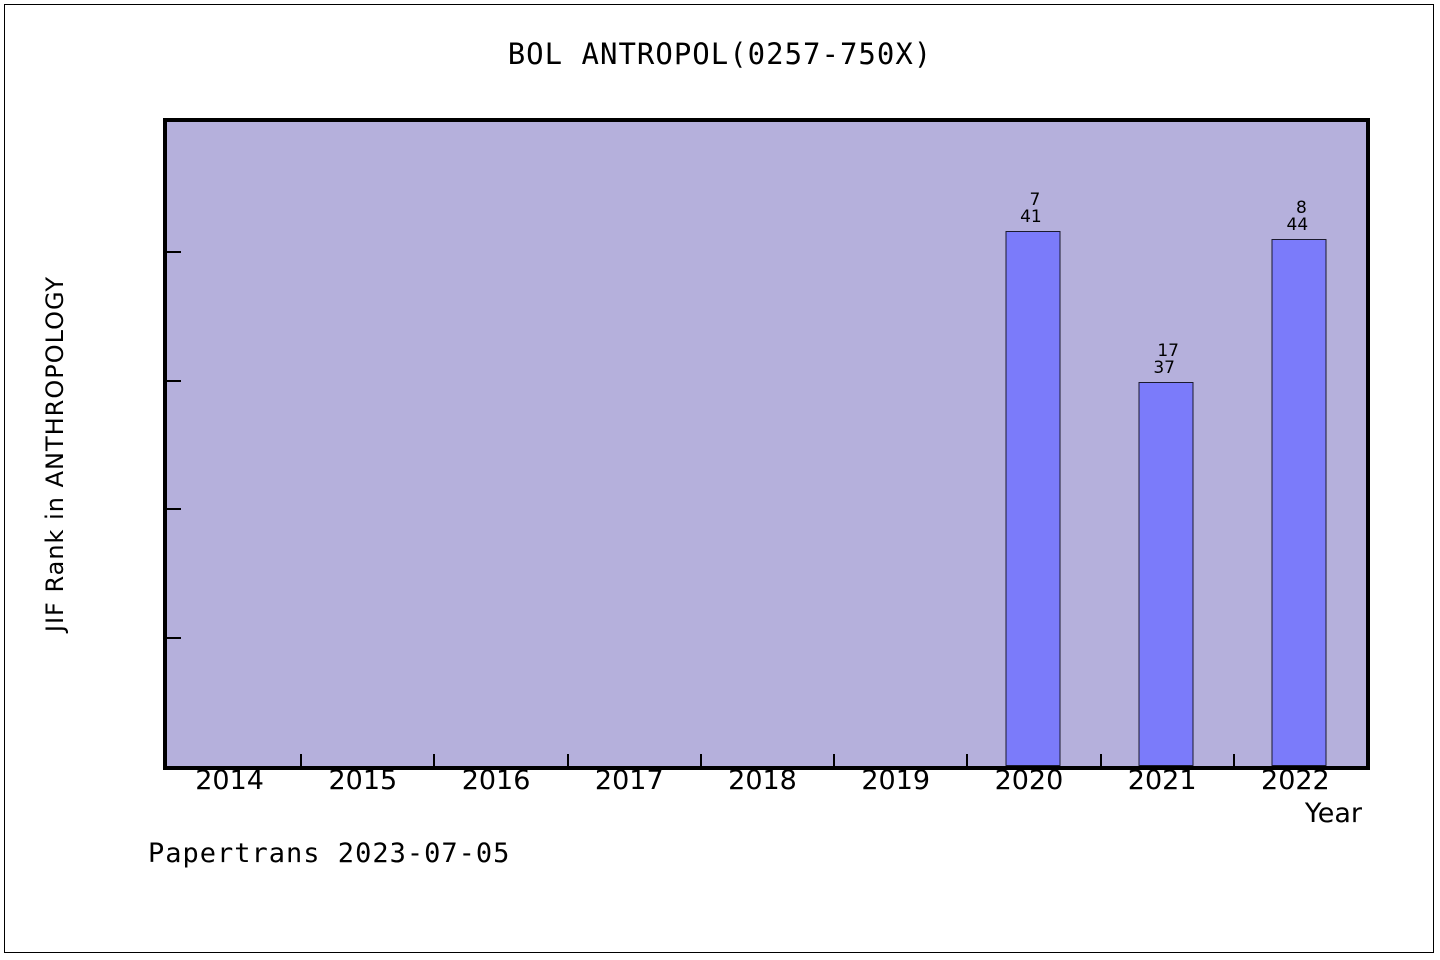 This screenshot has height=960, width=1440. I want to click on x-tick-label: 2016, so click(496, 780).